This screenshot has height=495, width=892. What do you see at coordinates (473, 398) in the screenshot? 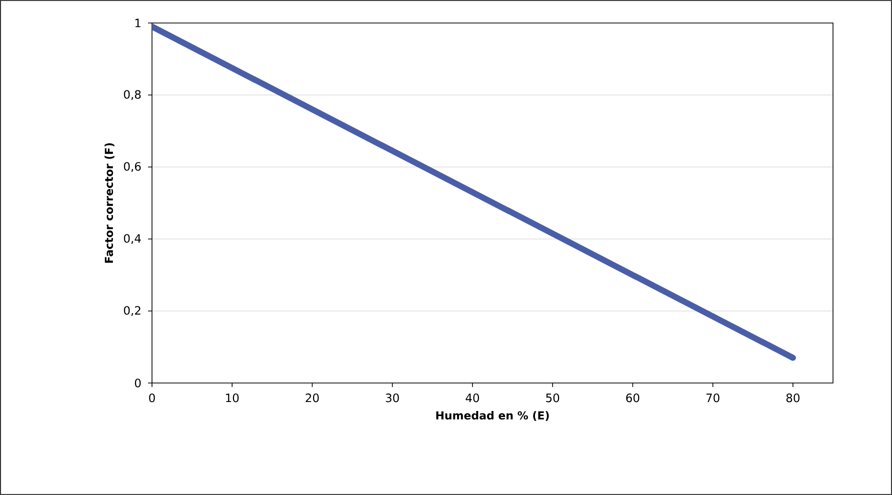
I see `x-tick-label: 40` at bounding box center [473, 398].